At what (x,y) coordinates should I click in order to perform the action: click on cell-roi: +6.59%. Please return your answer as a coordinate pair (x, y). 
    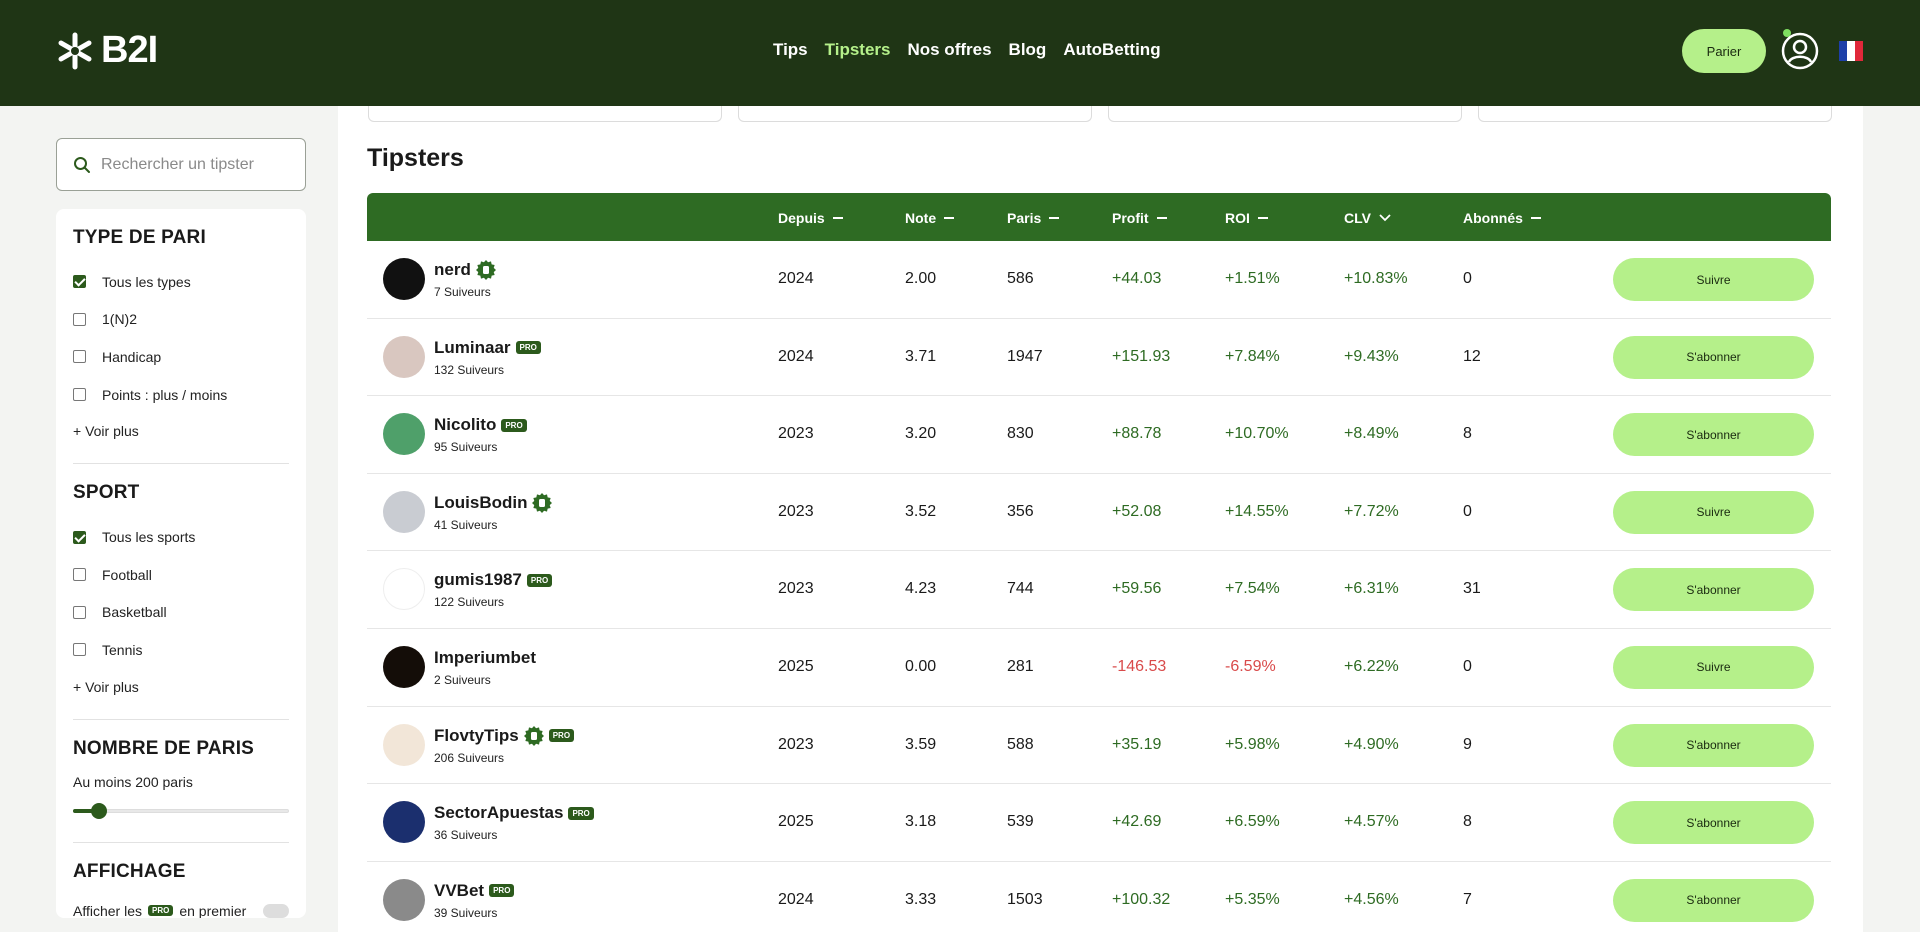
    Looking at the image, I should click on (1252, 822).